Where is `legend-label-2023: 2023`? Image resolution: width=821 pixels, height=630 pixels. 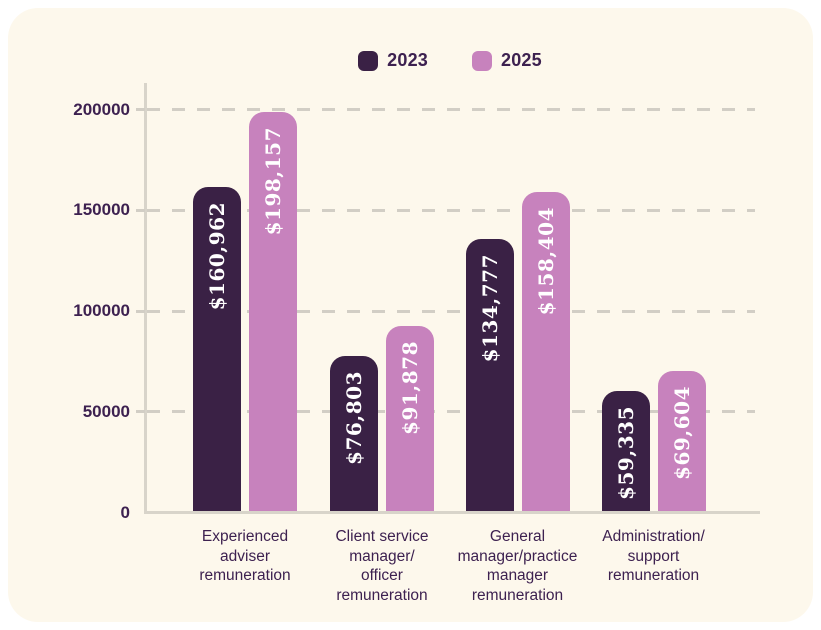
legend-label-2023: 2023 is located at coordinates (407, 60).